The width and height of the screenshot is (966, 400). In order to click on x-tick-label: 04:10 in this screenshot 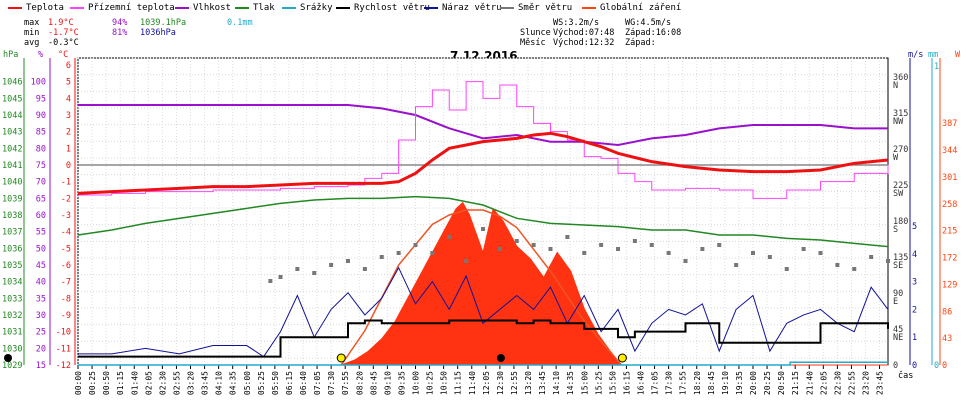, I will do `click(219, 383)`.